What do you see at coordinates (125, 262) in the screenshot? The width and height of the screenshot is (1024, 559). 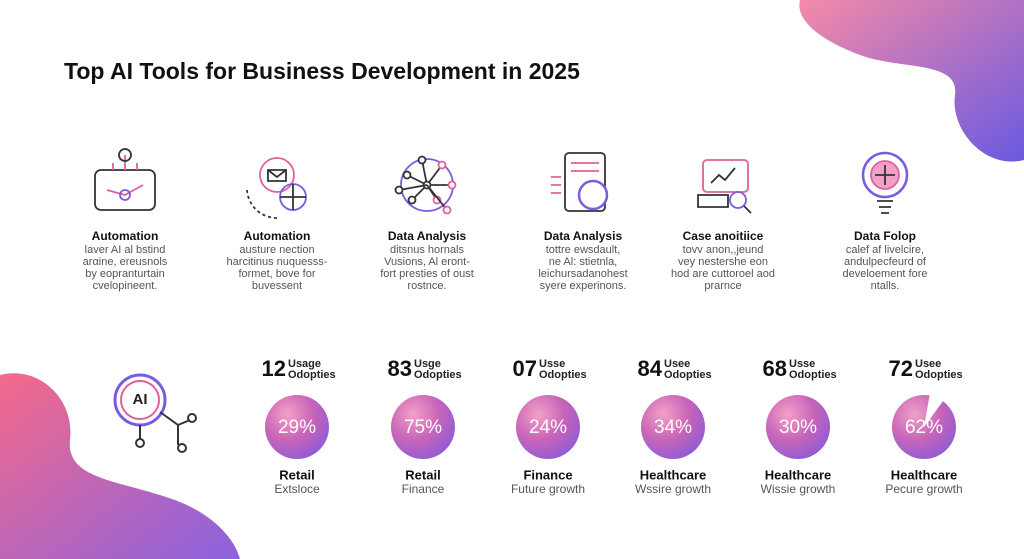 I see `tool-description: arαine, ereusnols` at bounding box center [125, 262].